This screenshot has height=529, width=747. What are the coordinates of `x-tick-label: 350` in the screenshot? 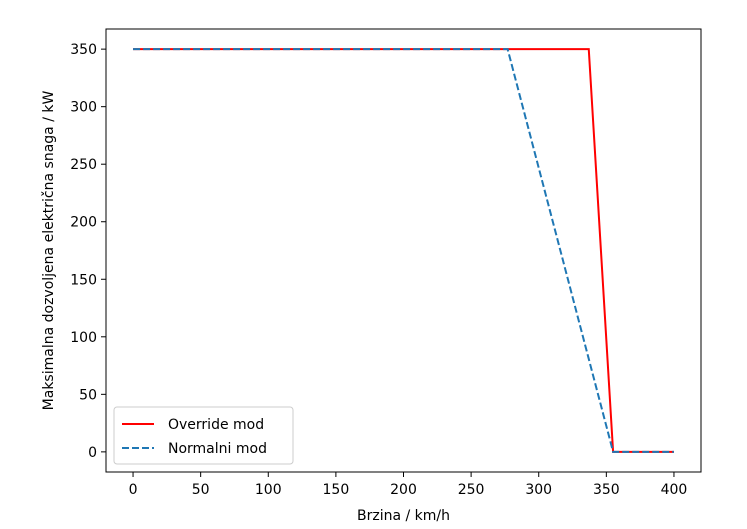 It's located at (606, 490).